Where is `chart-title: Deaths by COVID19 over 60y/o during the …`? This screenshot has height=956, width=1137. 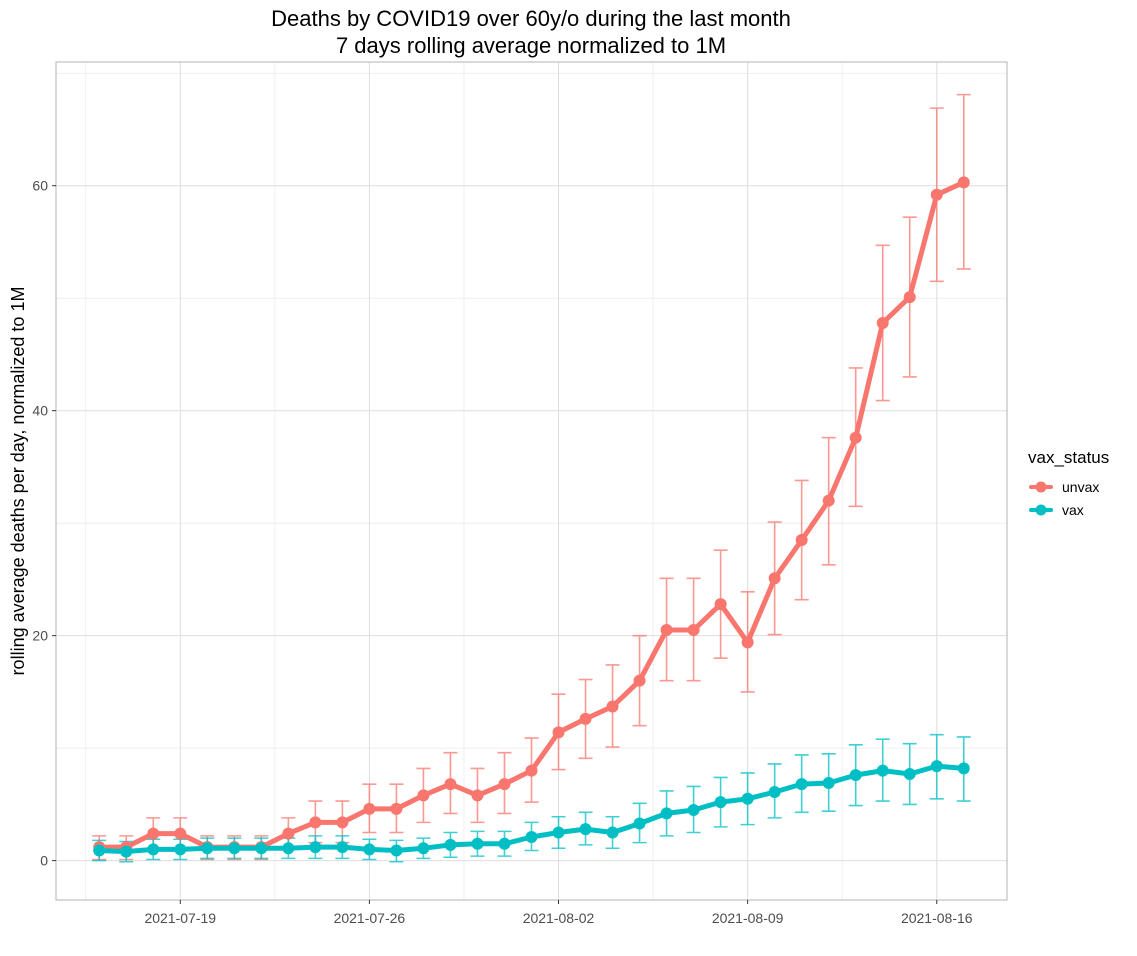 chart-title: Deaths by COVID19 over 60y/o during the … is located at coordinates (531, 18).